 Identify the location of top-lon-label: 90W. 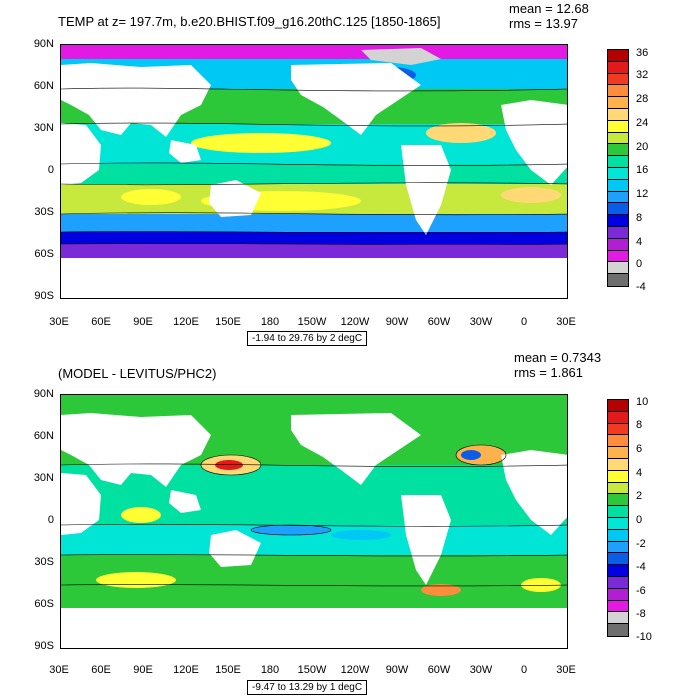
(397, 322).